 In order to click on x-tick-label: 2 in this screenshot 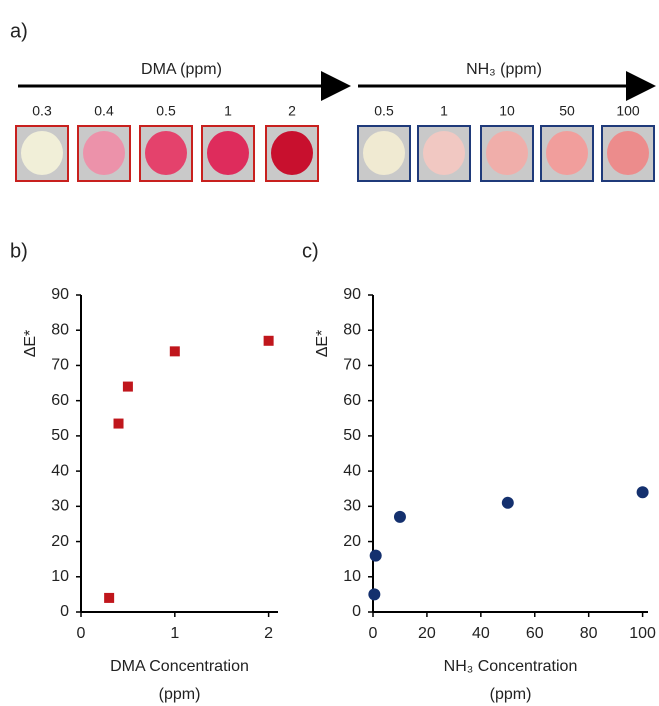, I will do `click(268, 633)`.